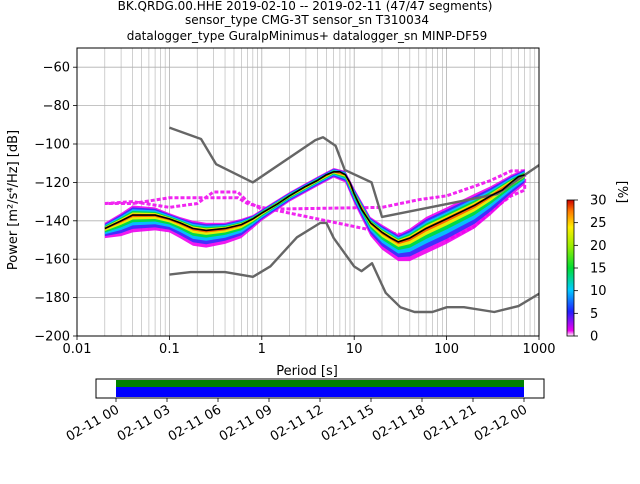 The image size is (640, 484). What do you see at coordinates (594, 337) in the screenshot?
I see `colorbar-tick-label: 0` at bounding box center [594, 337].